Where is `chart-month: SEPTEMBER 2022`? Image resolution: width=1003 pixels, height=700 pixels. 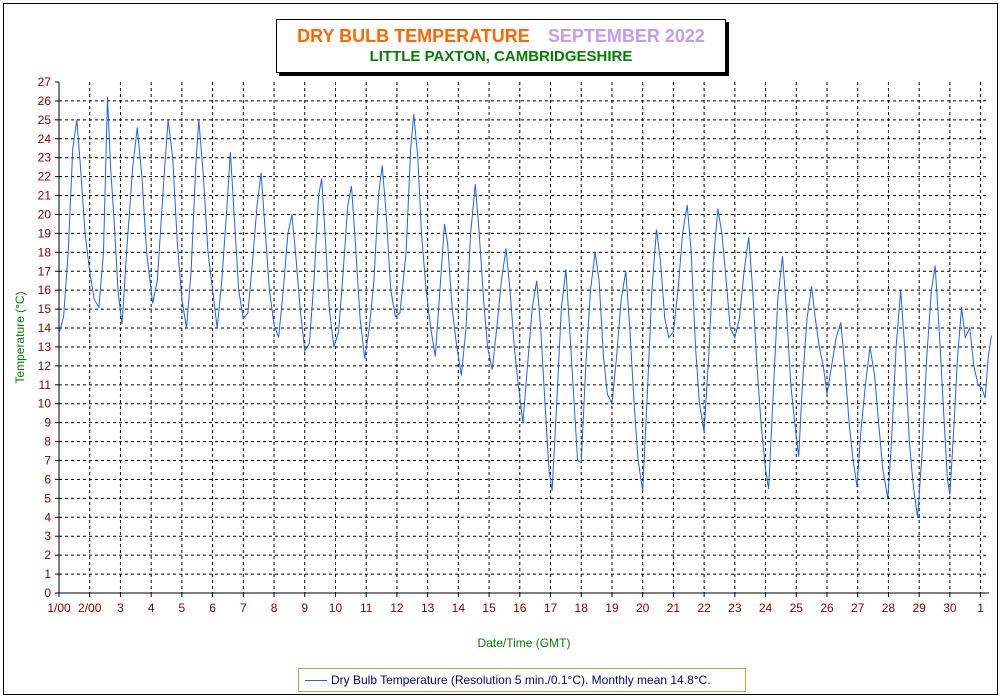 chart-month: SEPTEMBER 2022 is located at coordinates (626, 36).